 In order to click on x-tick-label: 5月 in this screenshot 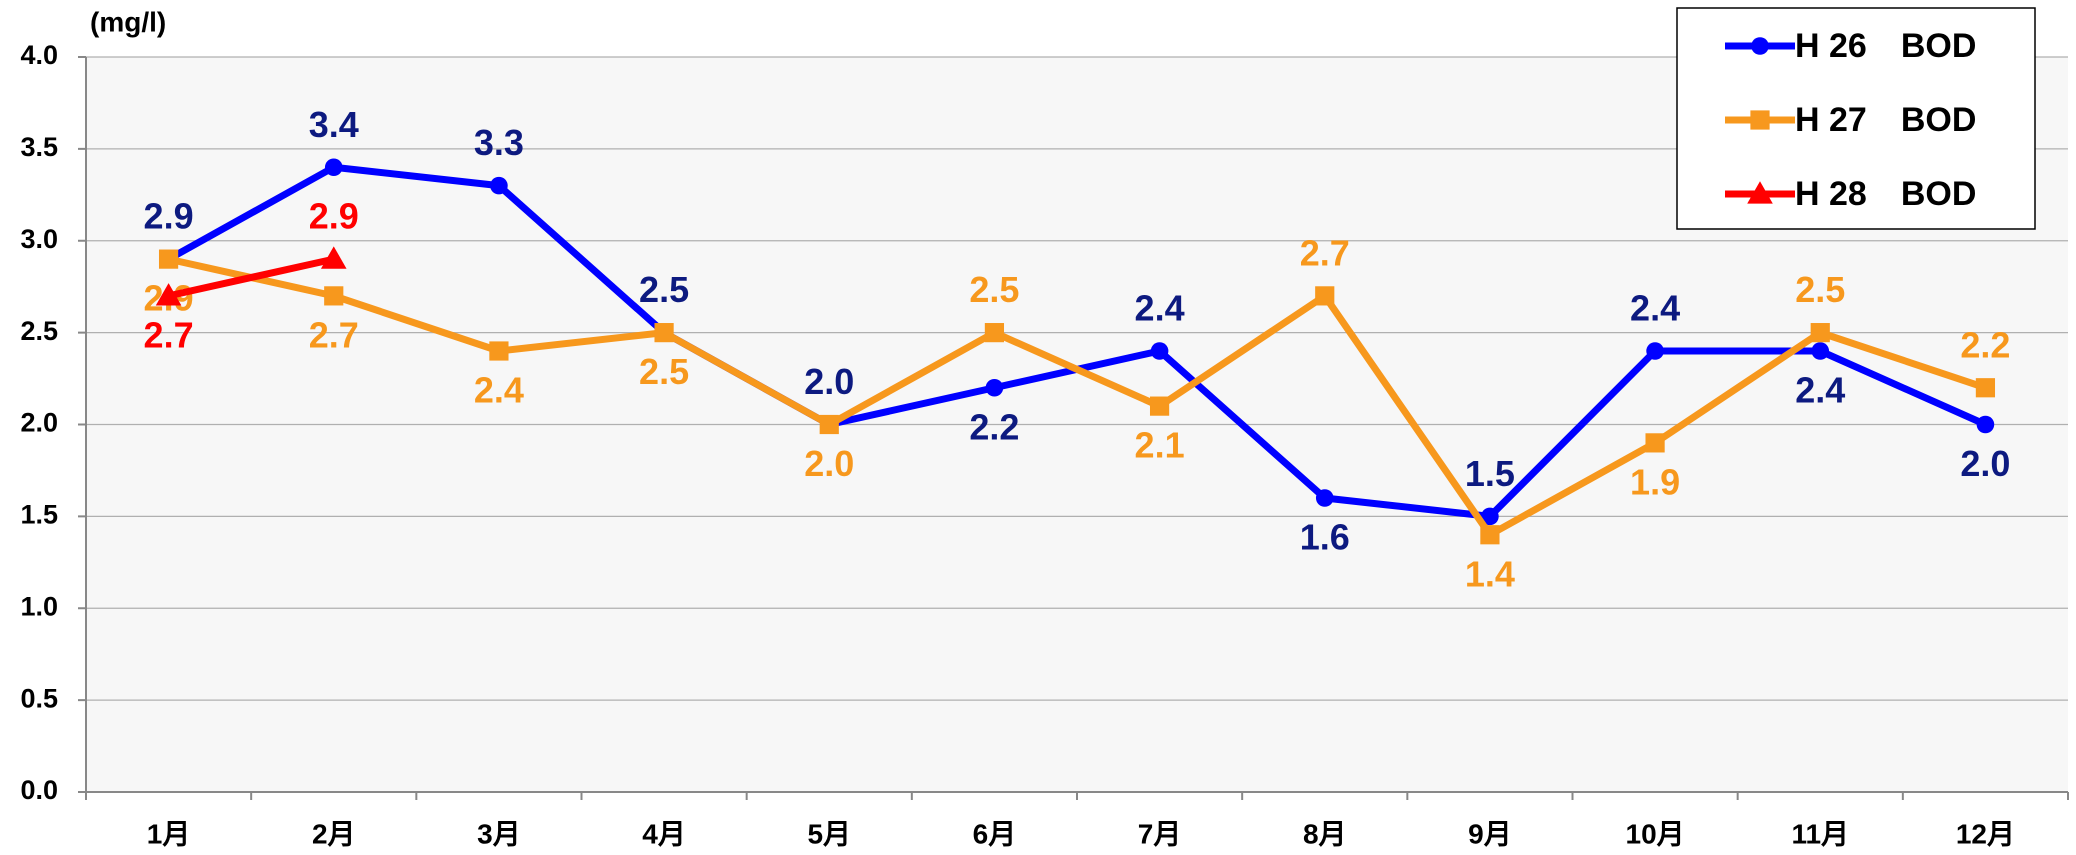, I will do `click(829, 833)`.